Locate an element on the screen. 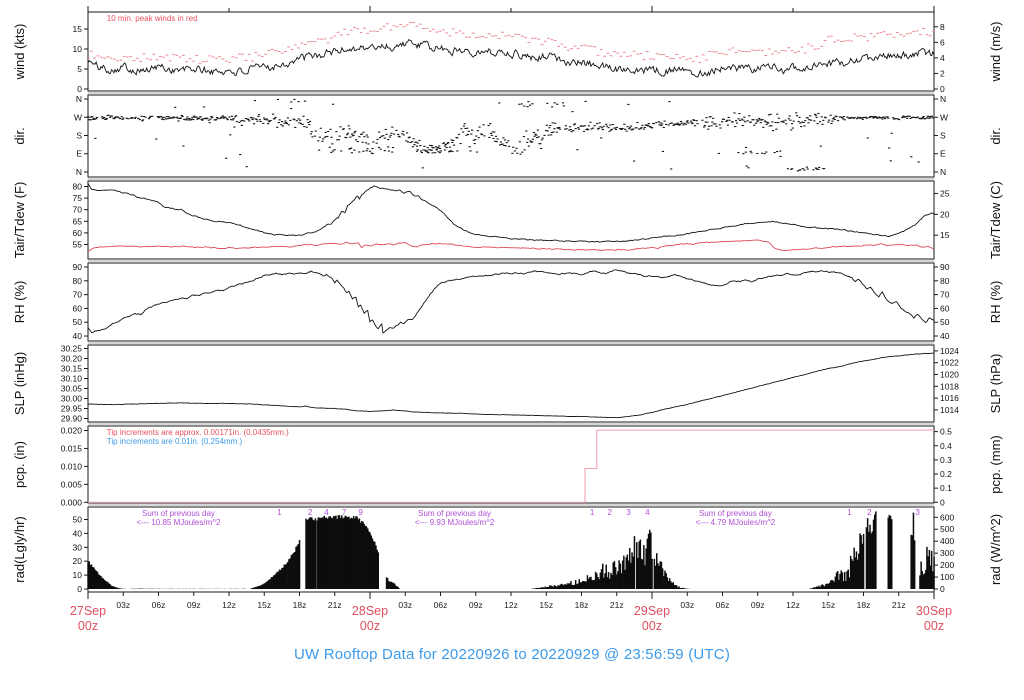  tick-label-right-wind: 0 is located at coordinates (942, 89).